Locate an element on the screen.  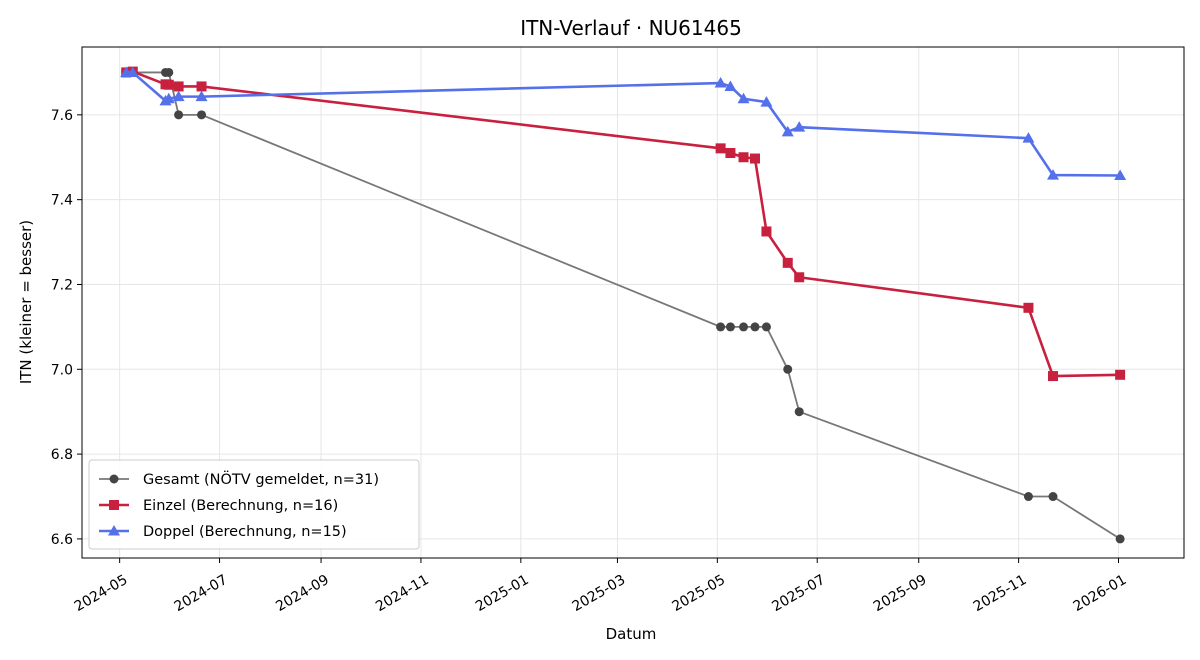
y-tick-label: 6.8 is located at coordinates (62, 455).